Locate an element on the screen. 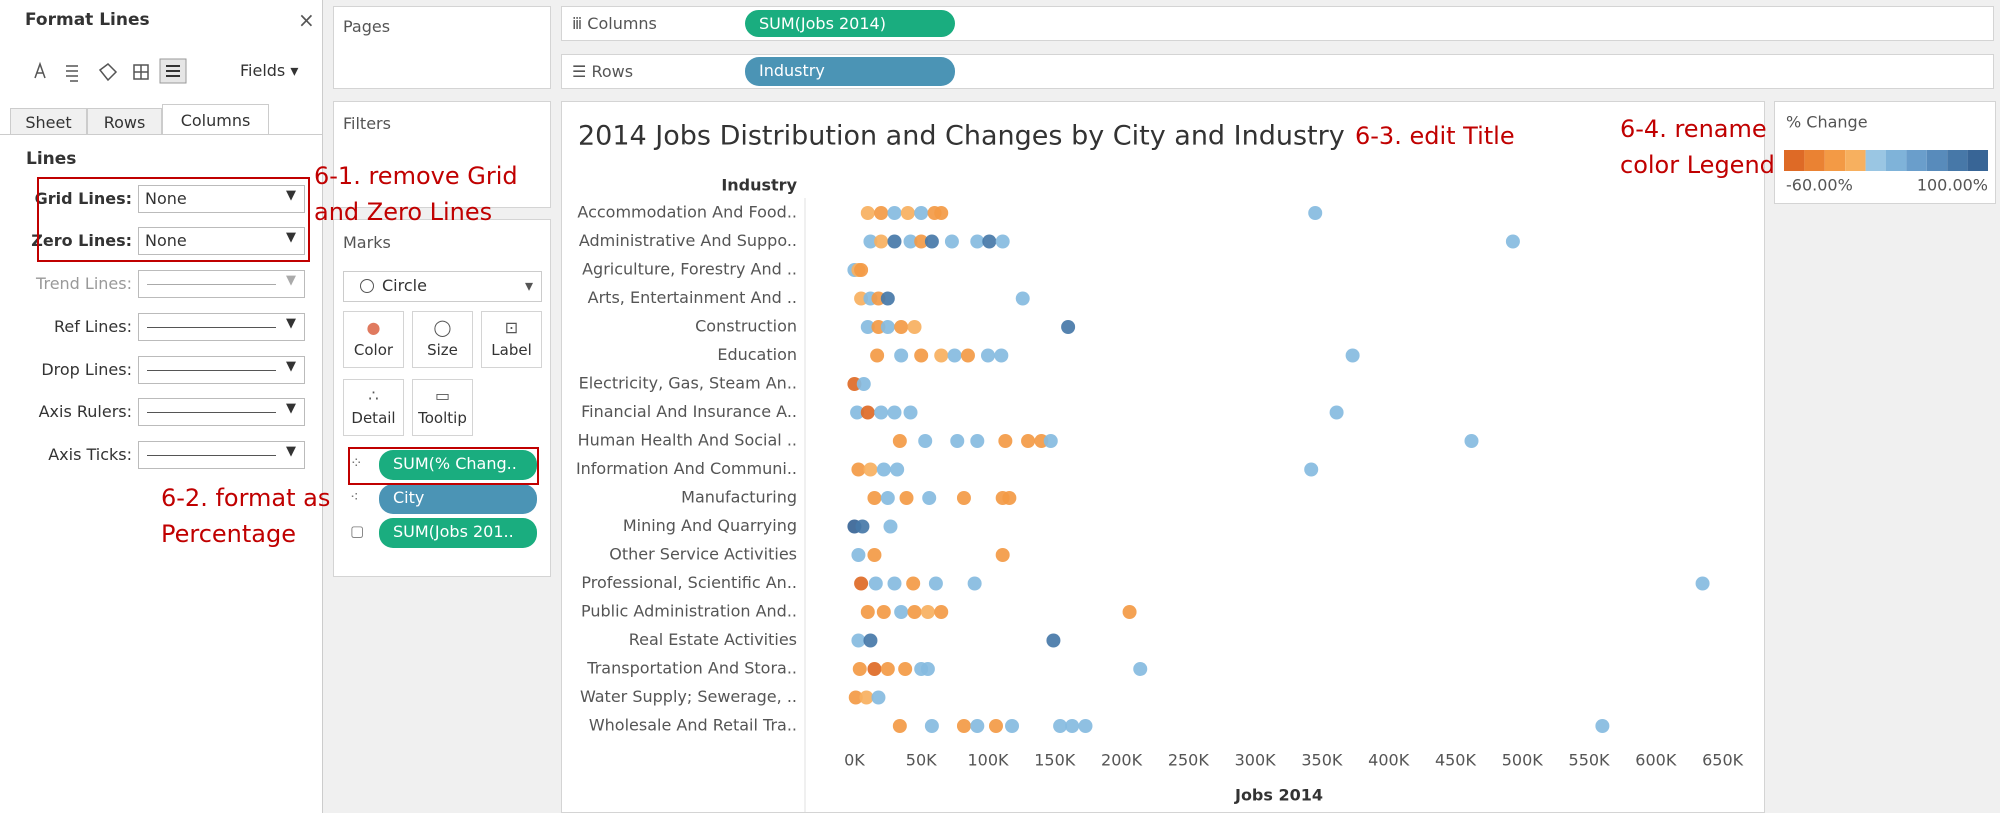 This screenshot has width=2000, height=813. fields-dropdown: Fields ▾ is located at coordinates (269, 70).